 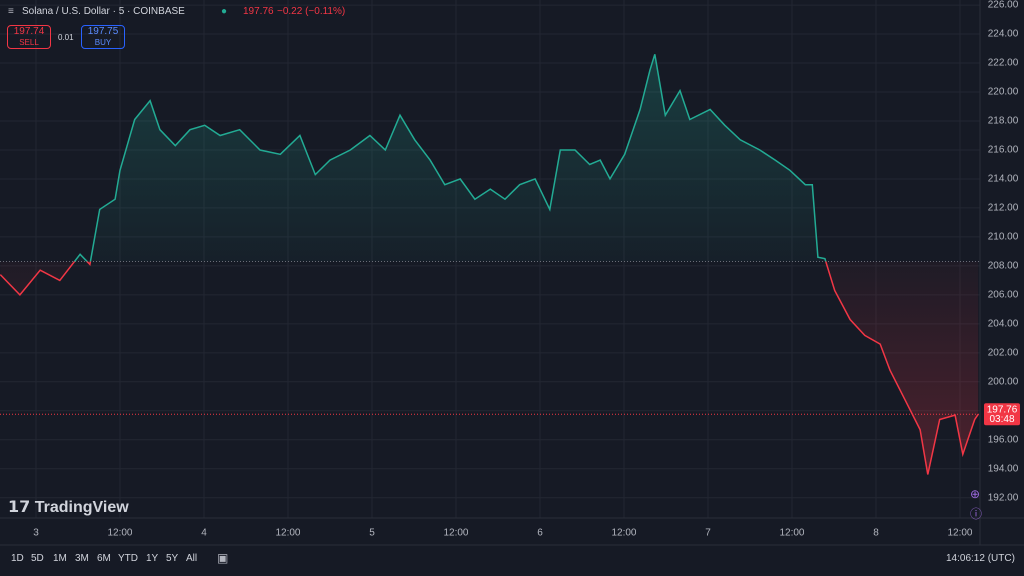 I want to click on y-tick-label: 204.00, so click(x=1003, y=323).